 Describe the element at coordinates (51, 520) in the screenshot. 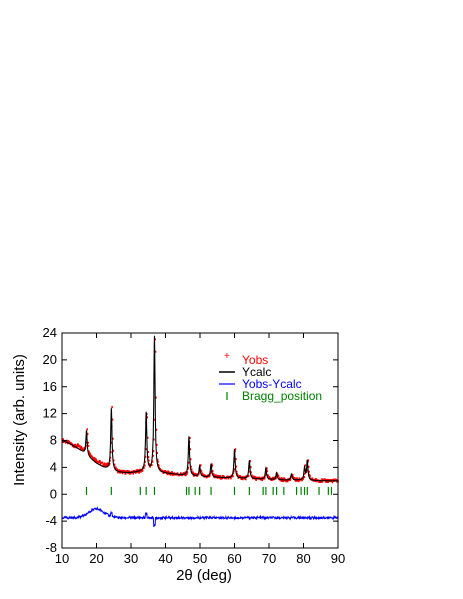

I see `y-tick-label: -4` at that location.